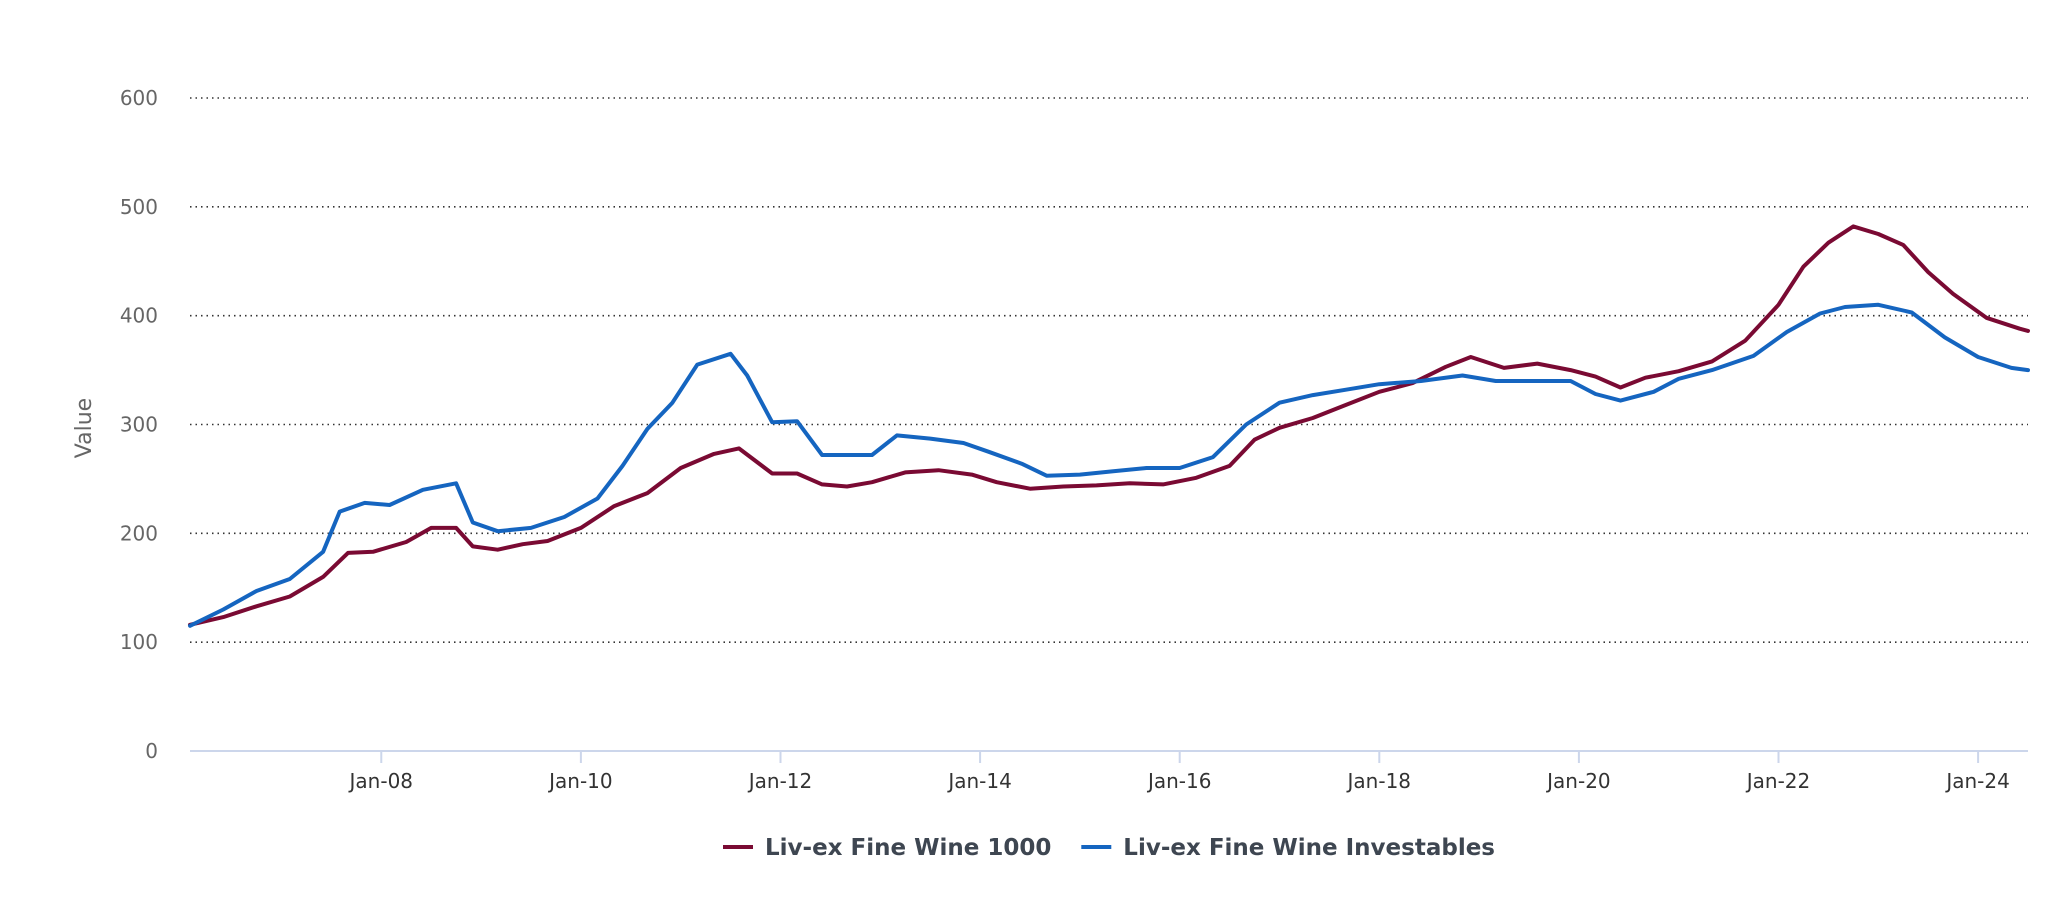  Describe the element at coordinates (139, 642) in the screenshot. I see `y-tick-label: 100` at that location.